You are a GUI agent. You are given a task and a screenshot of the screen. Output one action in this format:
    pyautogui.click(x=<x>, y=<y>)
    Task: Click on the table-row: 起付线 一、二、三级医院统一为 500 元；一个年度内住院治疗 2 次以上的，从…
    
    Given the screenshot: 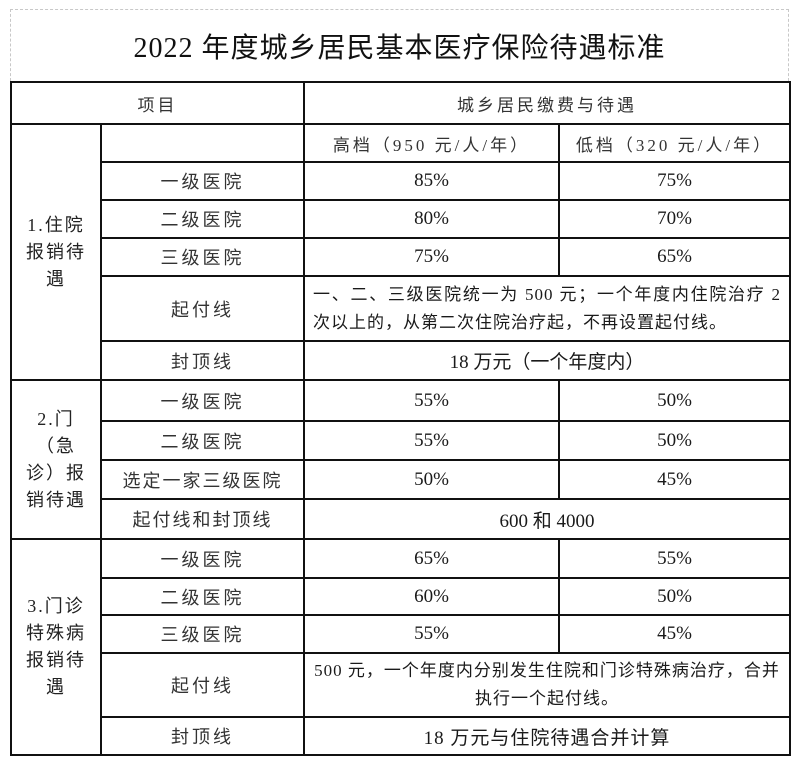 What is the action you would take?
    pyautogui.click(x=401, y=308)
    